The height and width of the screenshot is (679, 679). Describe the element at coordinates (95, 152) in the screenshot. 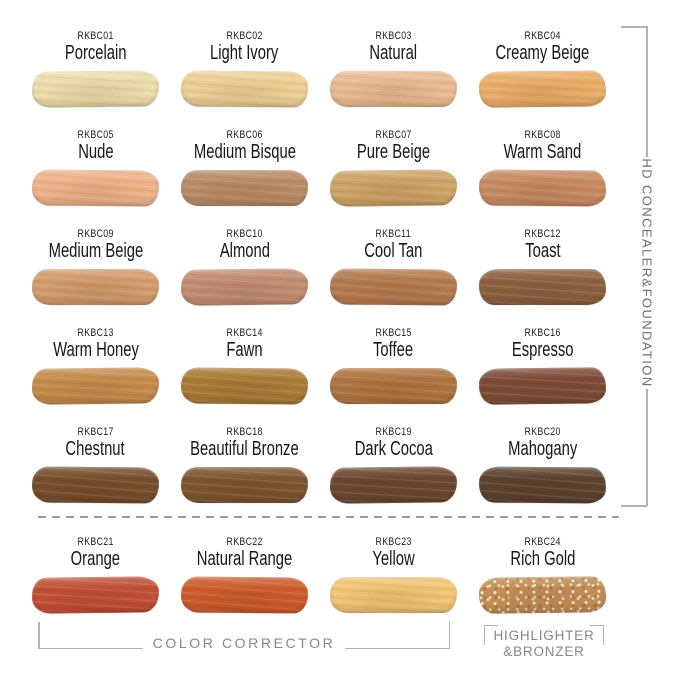

I see `shade-name: Nude` at that location.